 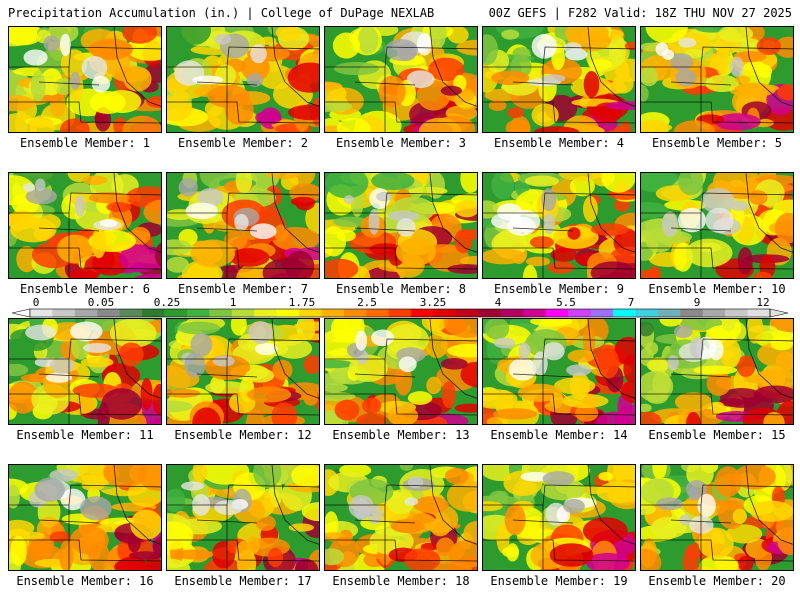 What do you see at coordinates (401, 581) in the screenshot?
I see `ensemble-member-label: Ensemble Member: 18` at bounding box center [401, 581].